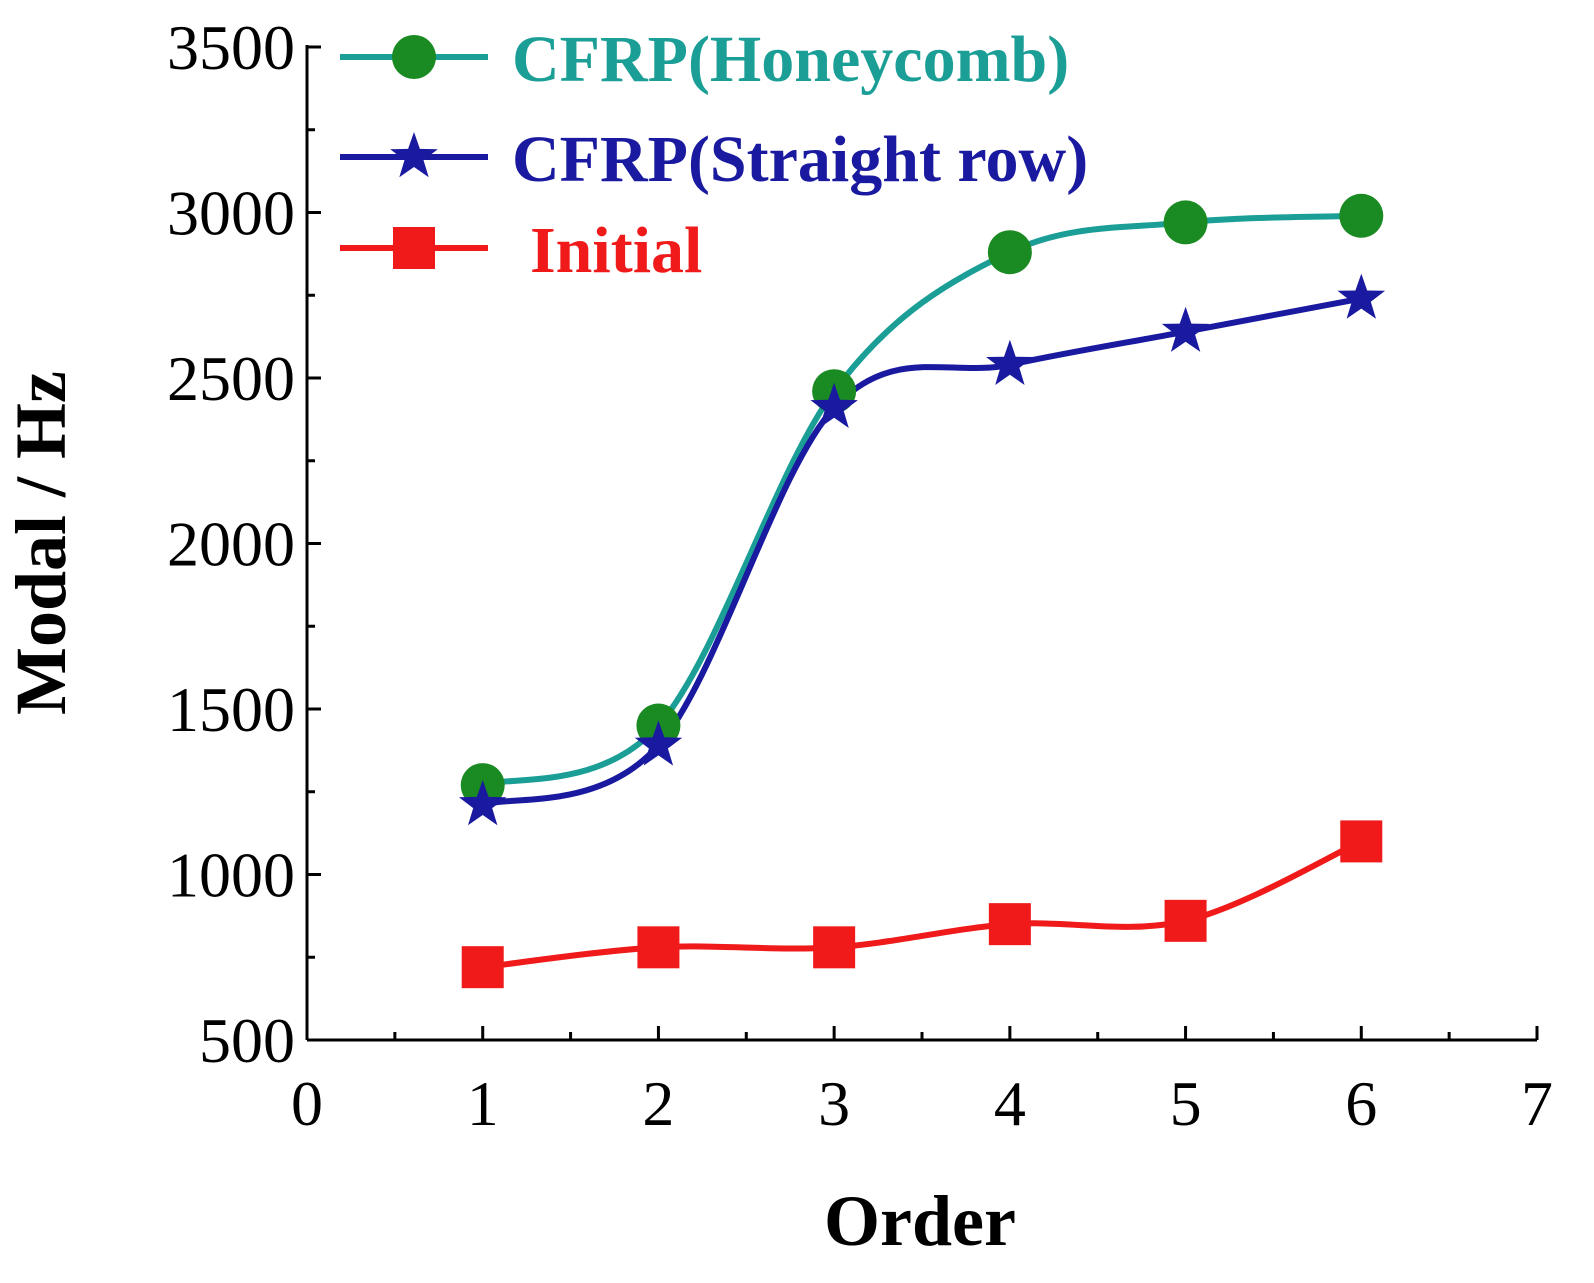  I want to click on x-tick-label: 4, so click(1010, 1103).